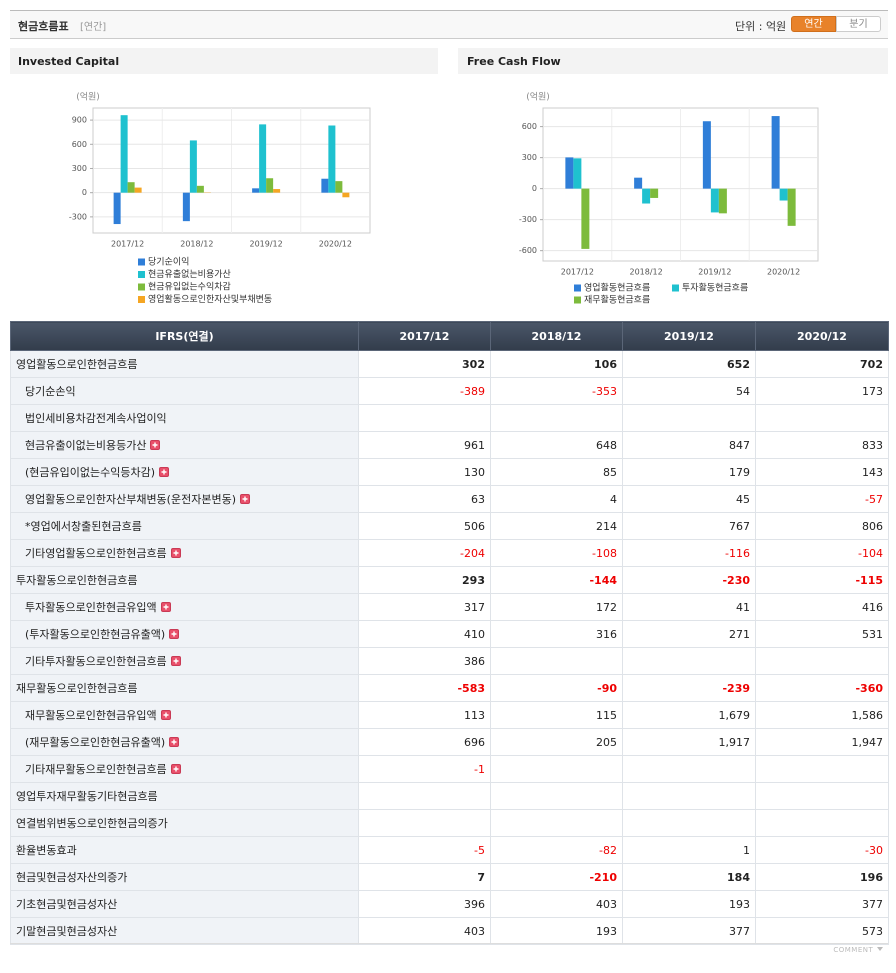 The height and width of the screenshot is (973, 896). What do you see at coordinates (822, 364) in the screenshot?
I see `value-cell: 702` at bounding box center [822, 364].